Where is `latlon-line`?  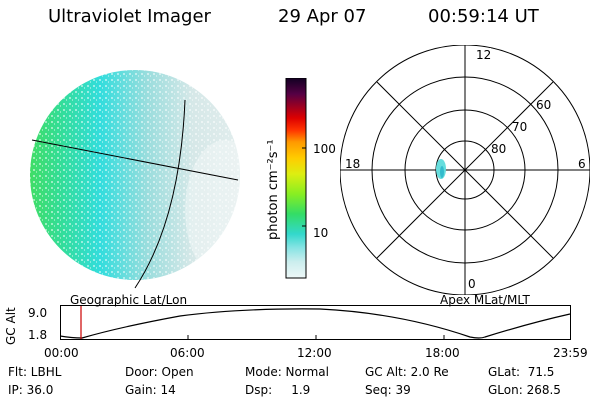
latlon-line is located at coordinates (135, 160).